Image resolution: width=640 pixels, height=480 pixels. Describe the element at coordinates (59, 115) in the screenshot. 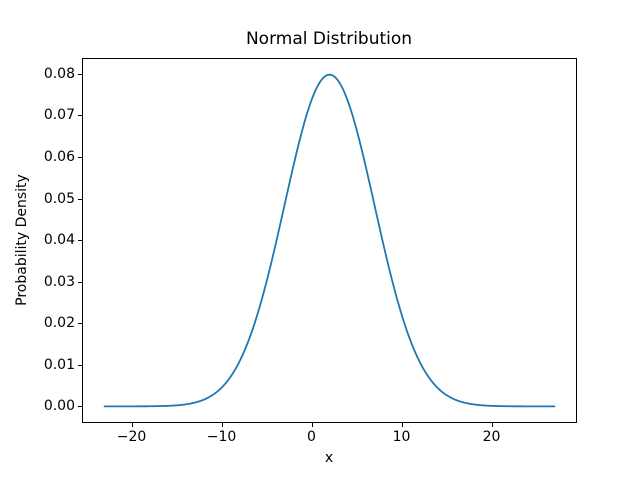

I see `y-tick-label: 0.07` at that location.